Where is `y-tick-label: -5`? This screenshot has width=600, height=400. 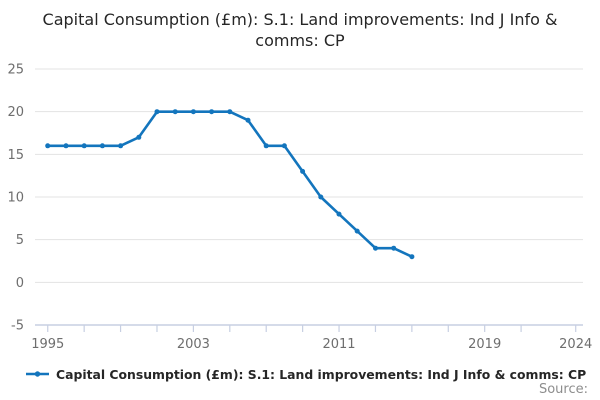 y-tick-label: -5 is located at coordinates (17, 326).